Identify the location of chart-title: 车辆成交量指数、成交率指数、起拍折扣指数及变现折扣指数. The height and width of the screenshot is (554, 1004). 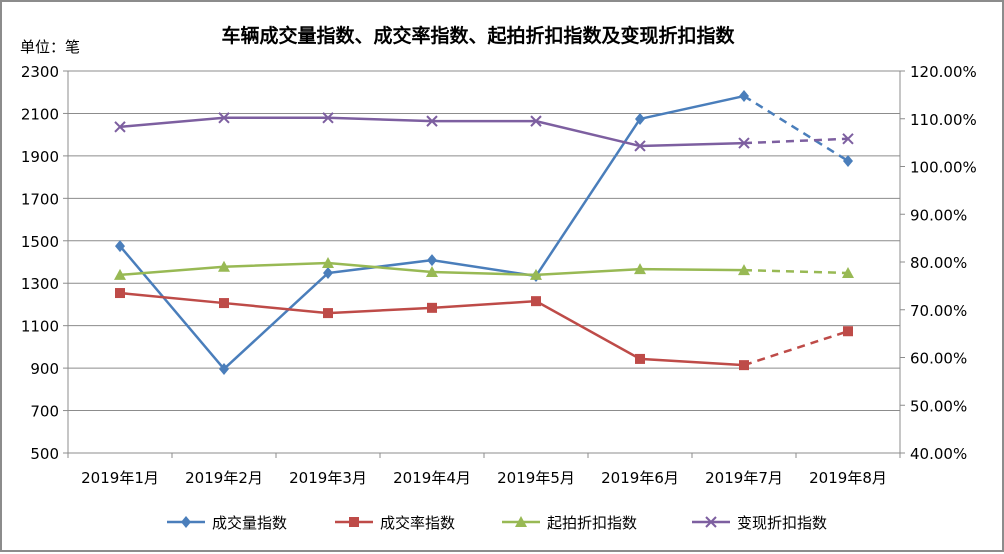
(478, 35).